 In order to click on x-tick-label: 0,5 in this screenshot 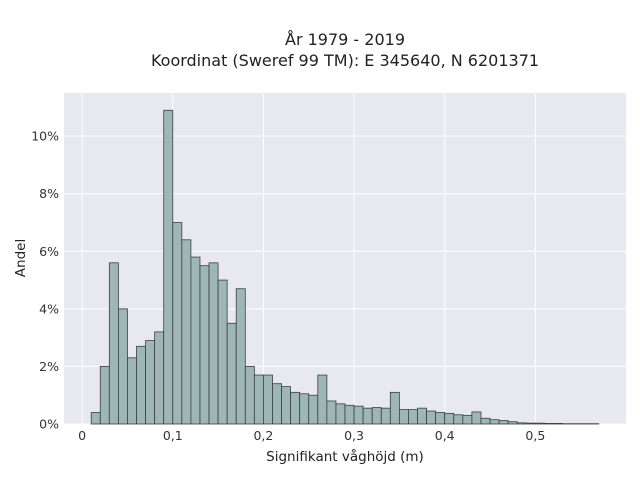, I will do `click(535, 435)`.